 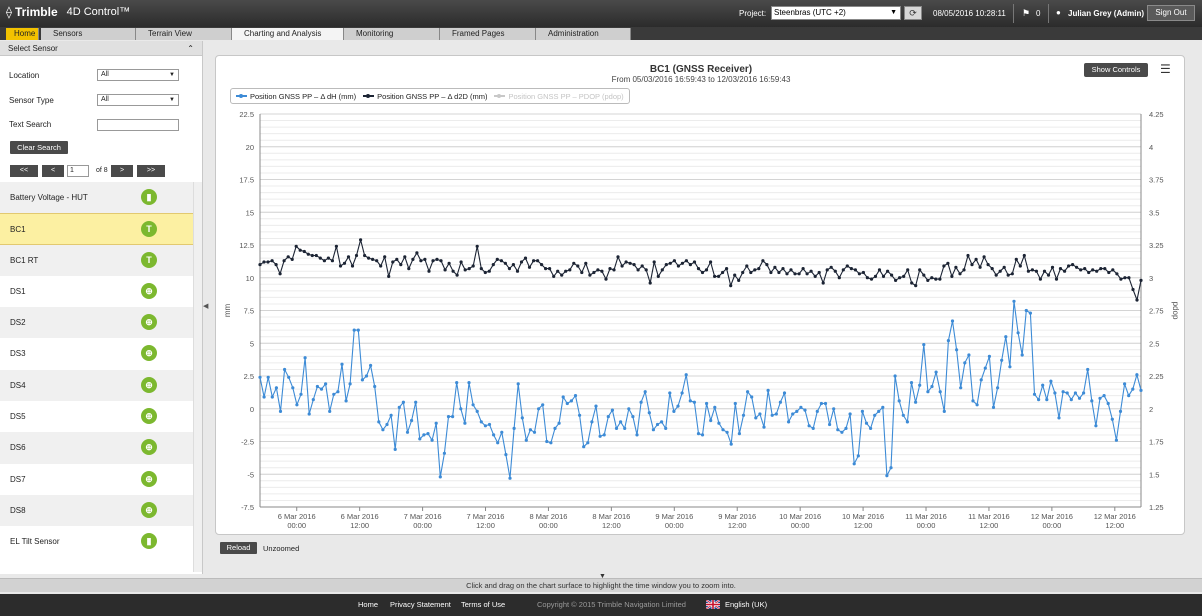 I want to click on next-page-button: >, so click(x=122, y=171).